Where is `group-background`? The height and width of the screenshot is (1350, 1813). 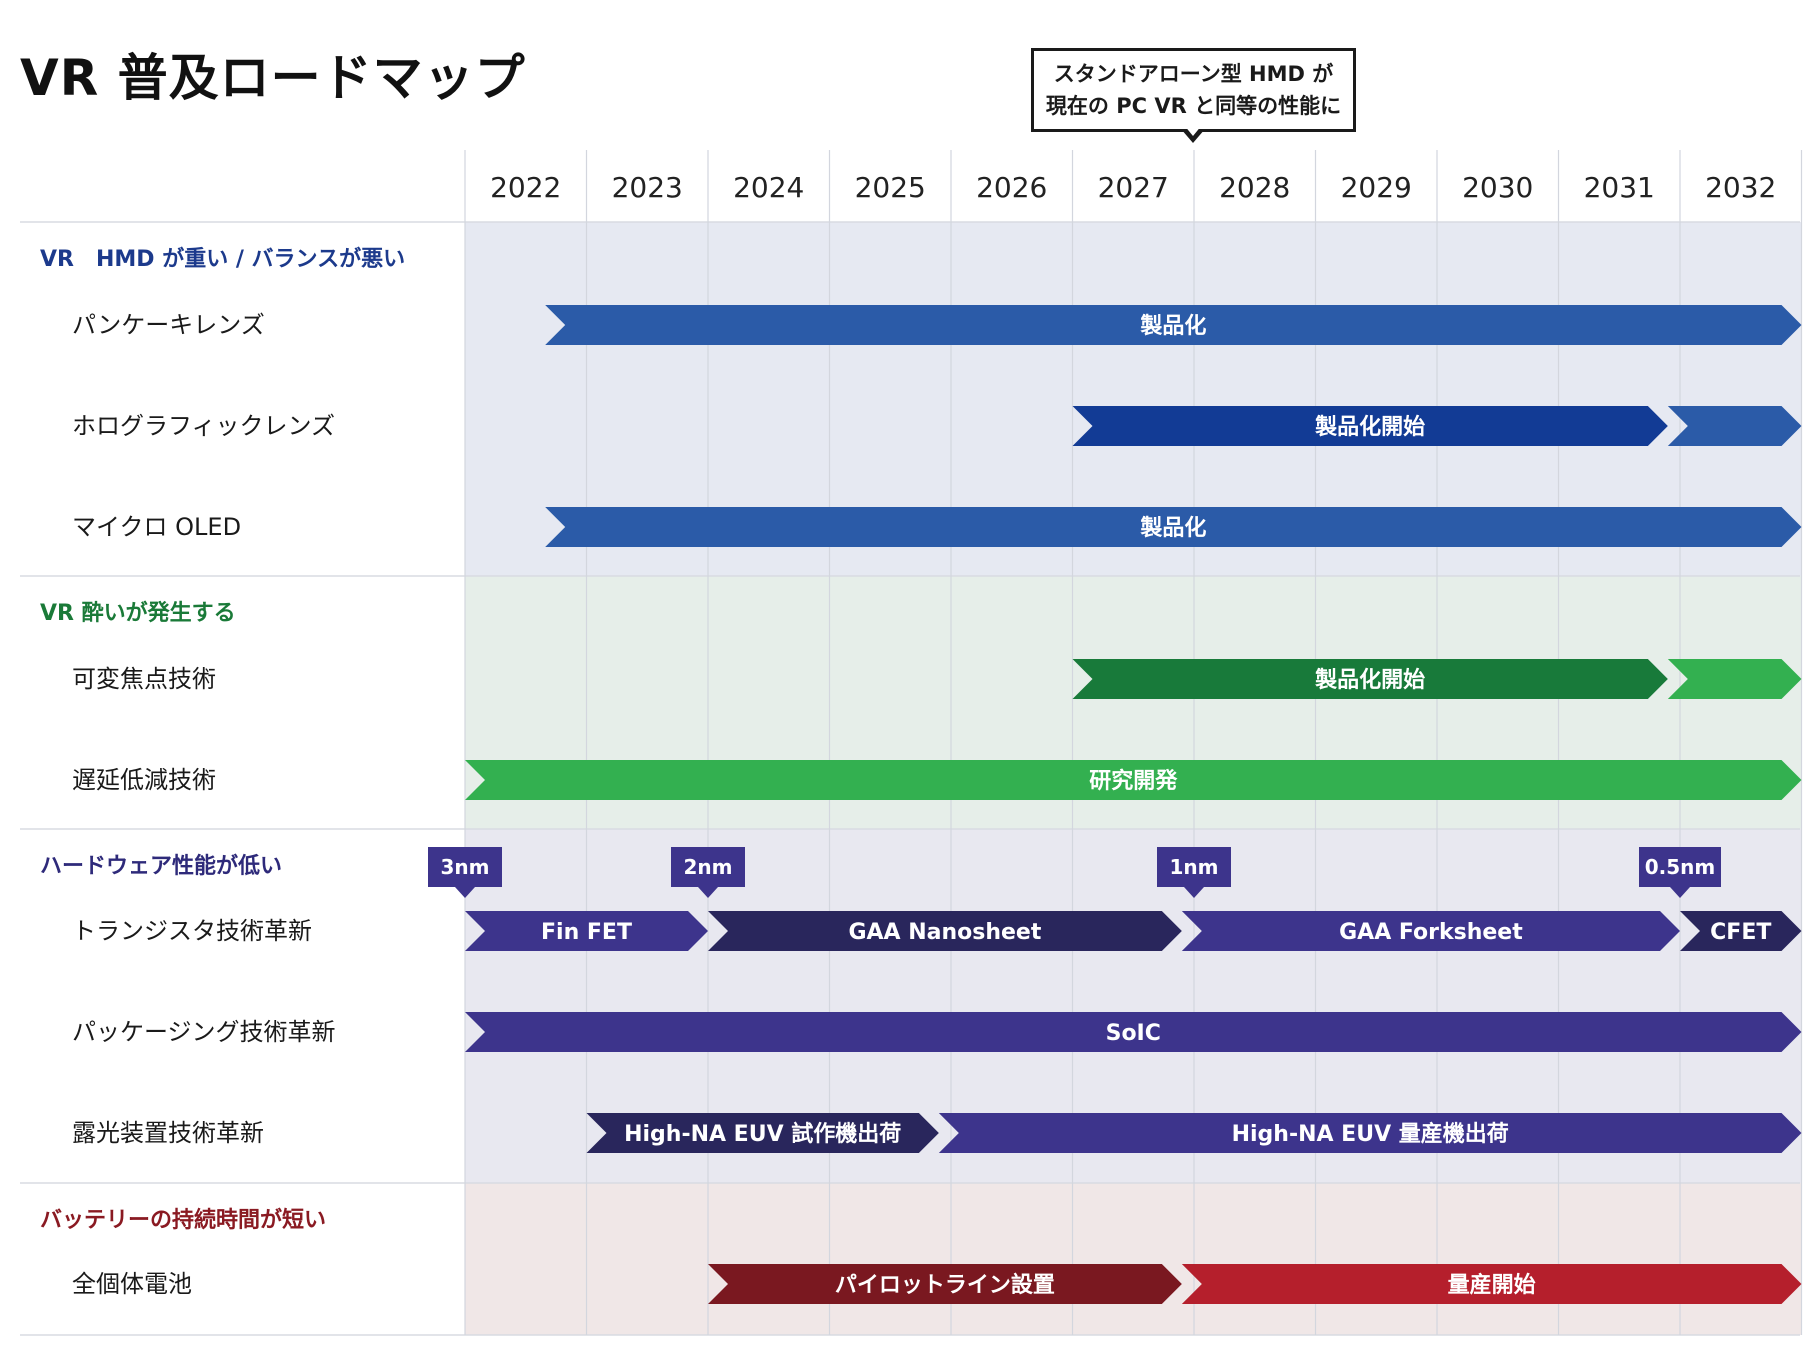 group-background is located at coordinates (1133, 1259).